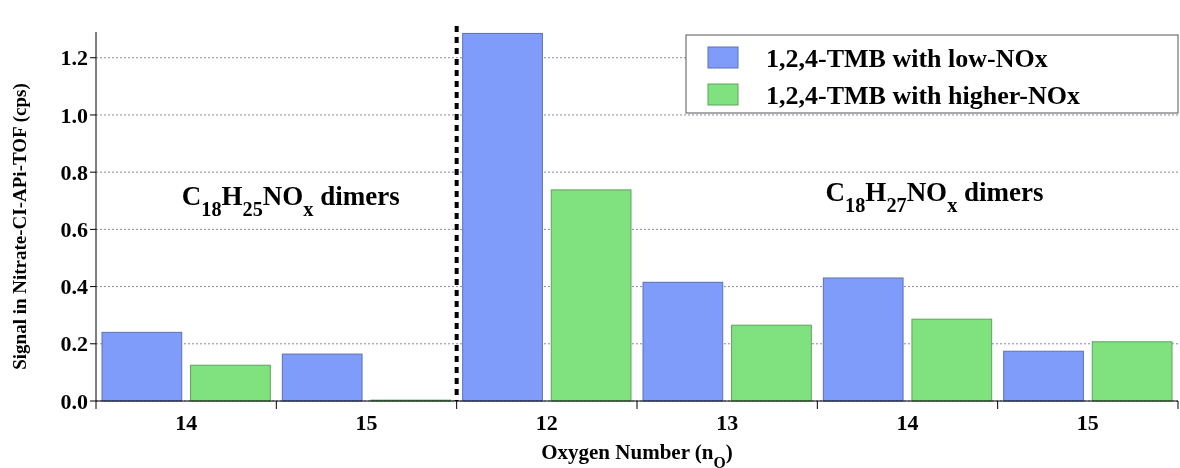 Image resolution: width=1180 pixels, height=468 pixels. Describe the element at coordinates (74, 230) in the screenshot. I see `y-tick-label: 0.6` at that location.